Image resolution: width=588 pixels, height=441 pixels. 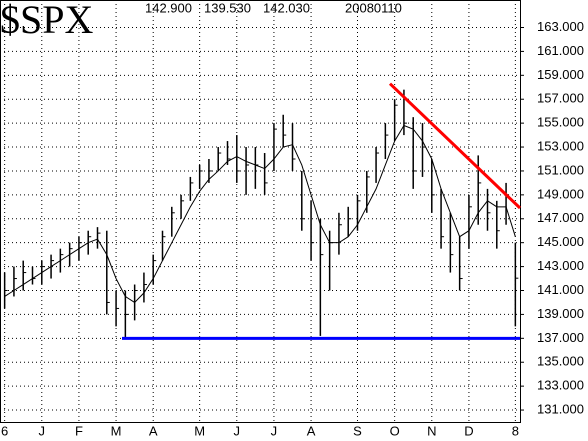 What do you see at coordinates (560, 50) in the screenshot?
I see `y-tick-label: 161.000` at bounding box center [560, 50].